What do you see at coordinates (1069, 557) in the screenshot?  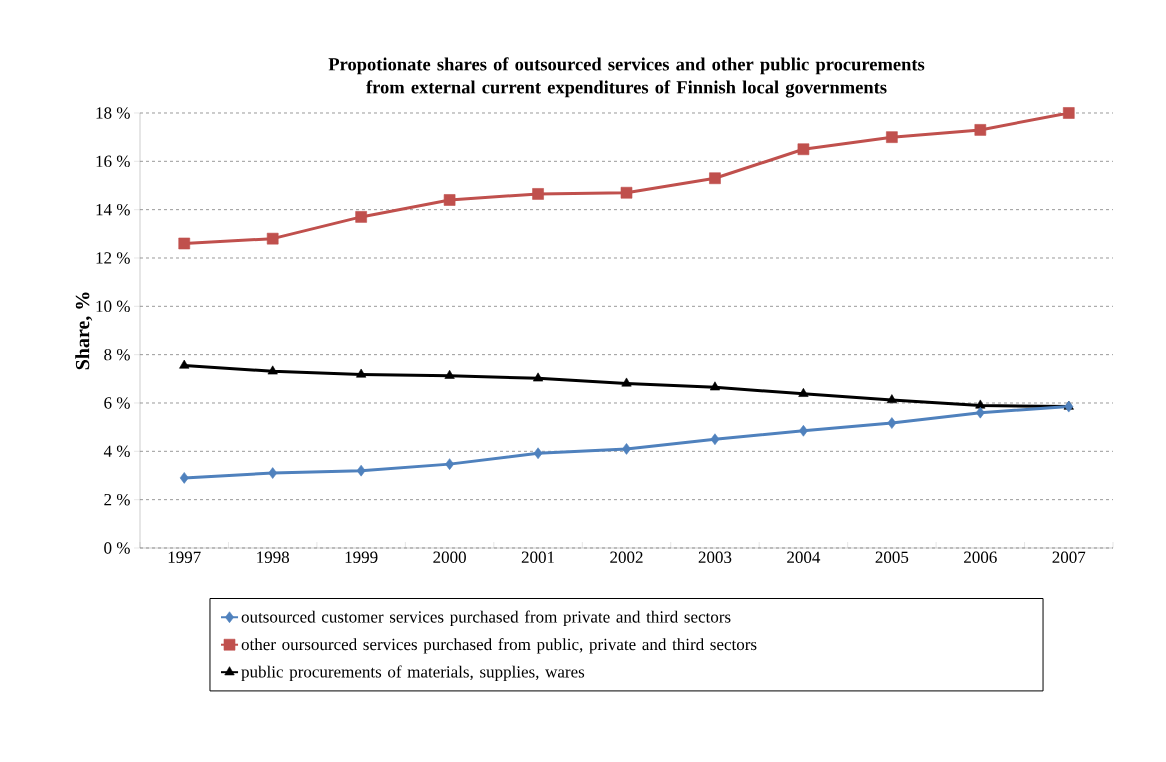 I see `x-tick-label: 2007` at bounding box center [1069, 557].